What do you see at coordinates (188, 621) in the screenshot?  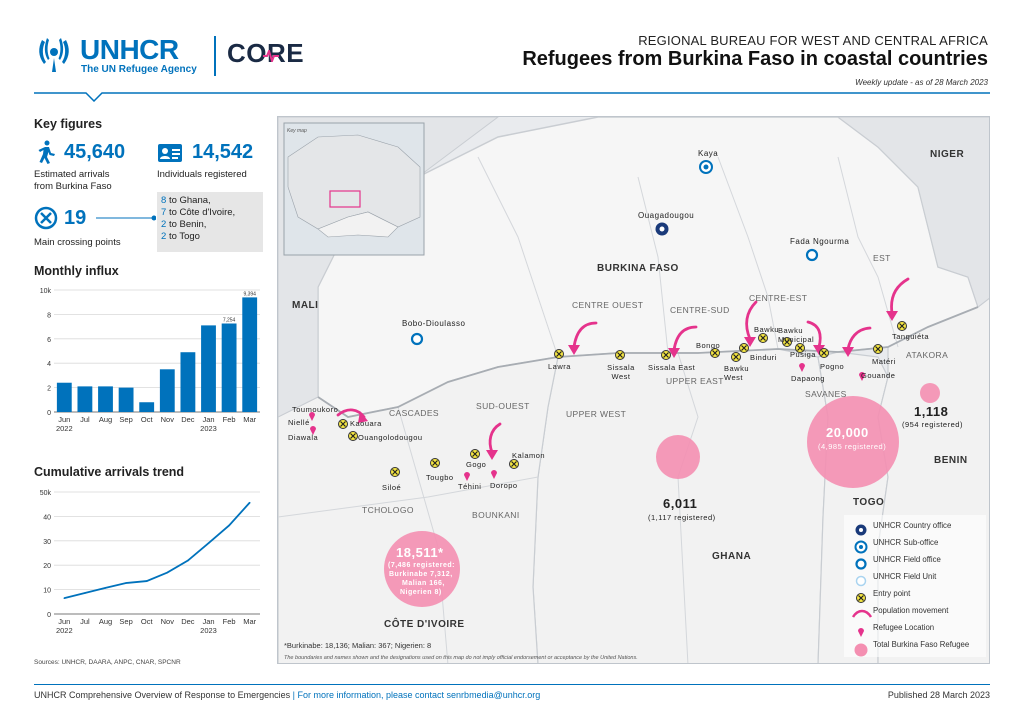 I see `x-tick-label: Dec` at bounding box center [188, 621].